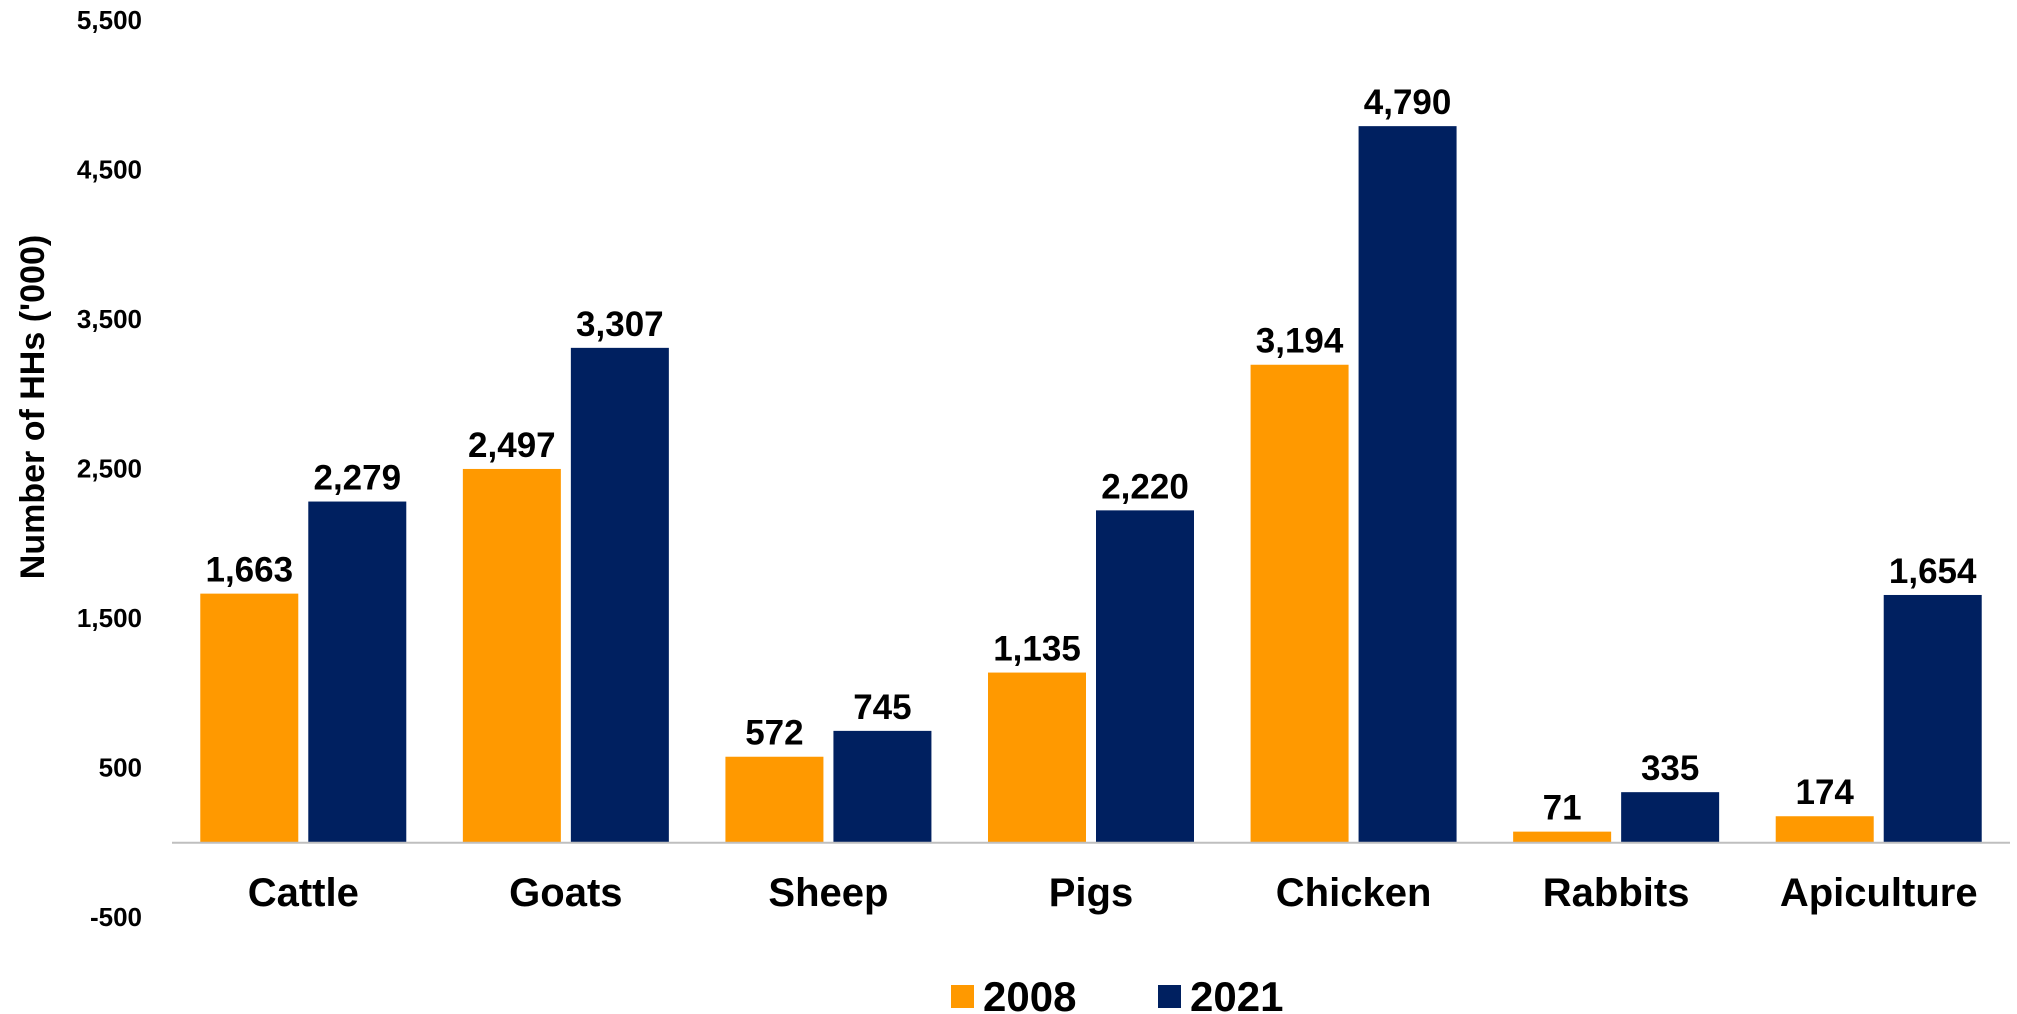 The height and width of the screenshot is (1014, 2017). Describe the element at coordinates (120, 768) in the screenshot. I see `y-tick-label: 500` at that location.